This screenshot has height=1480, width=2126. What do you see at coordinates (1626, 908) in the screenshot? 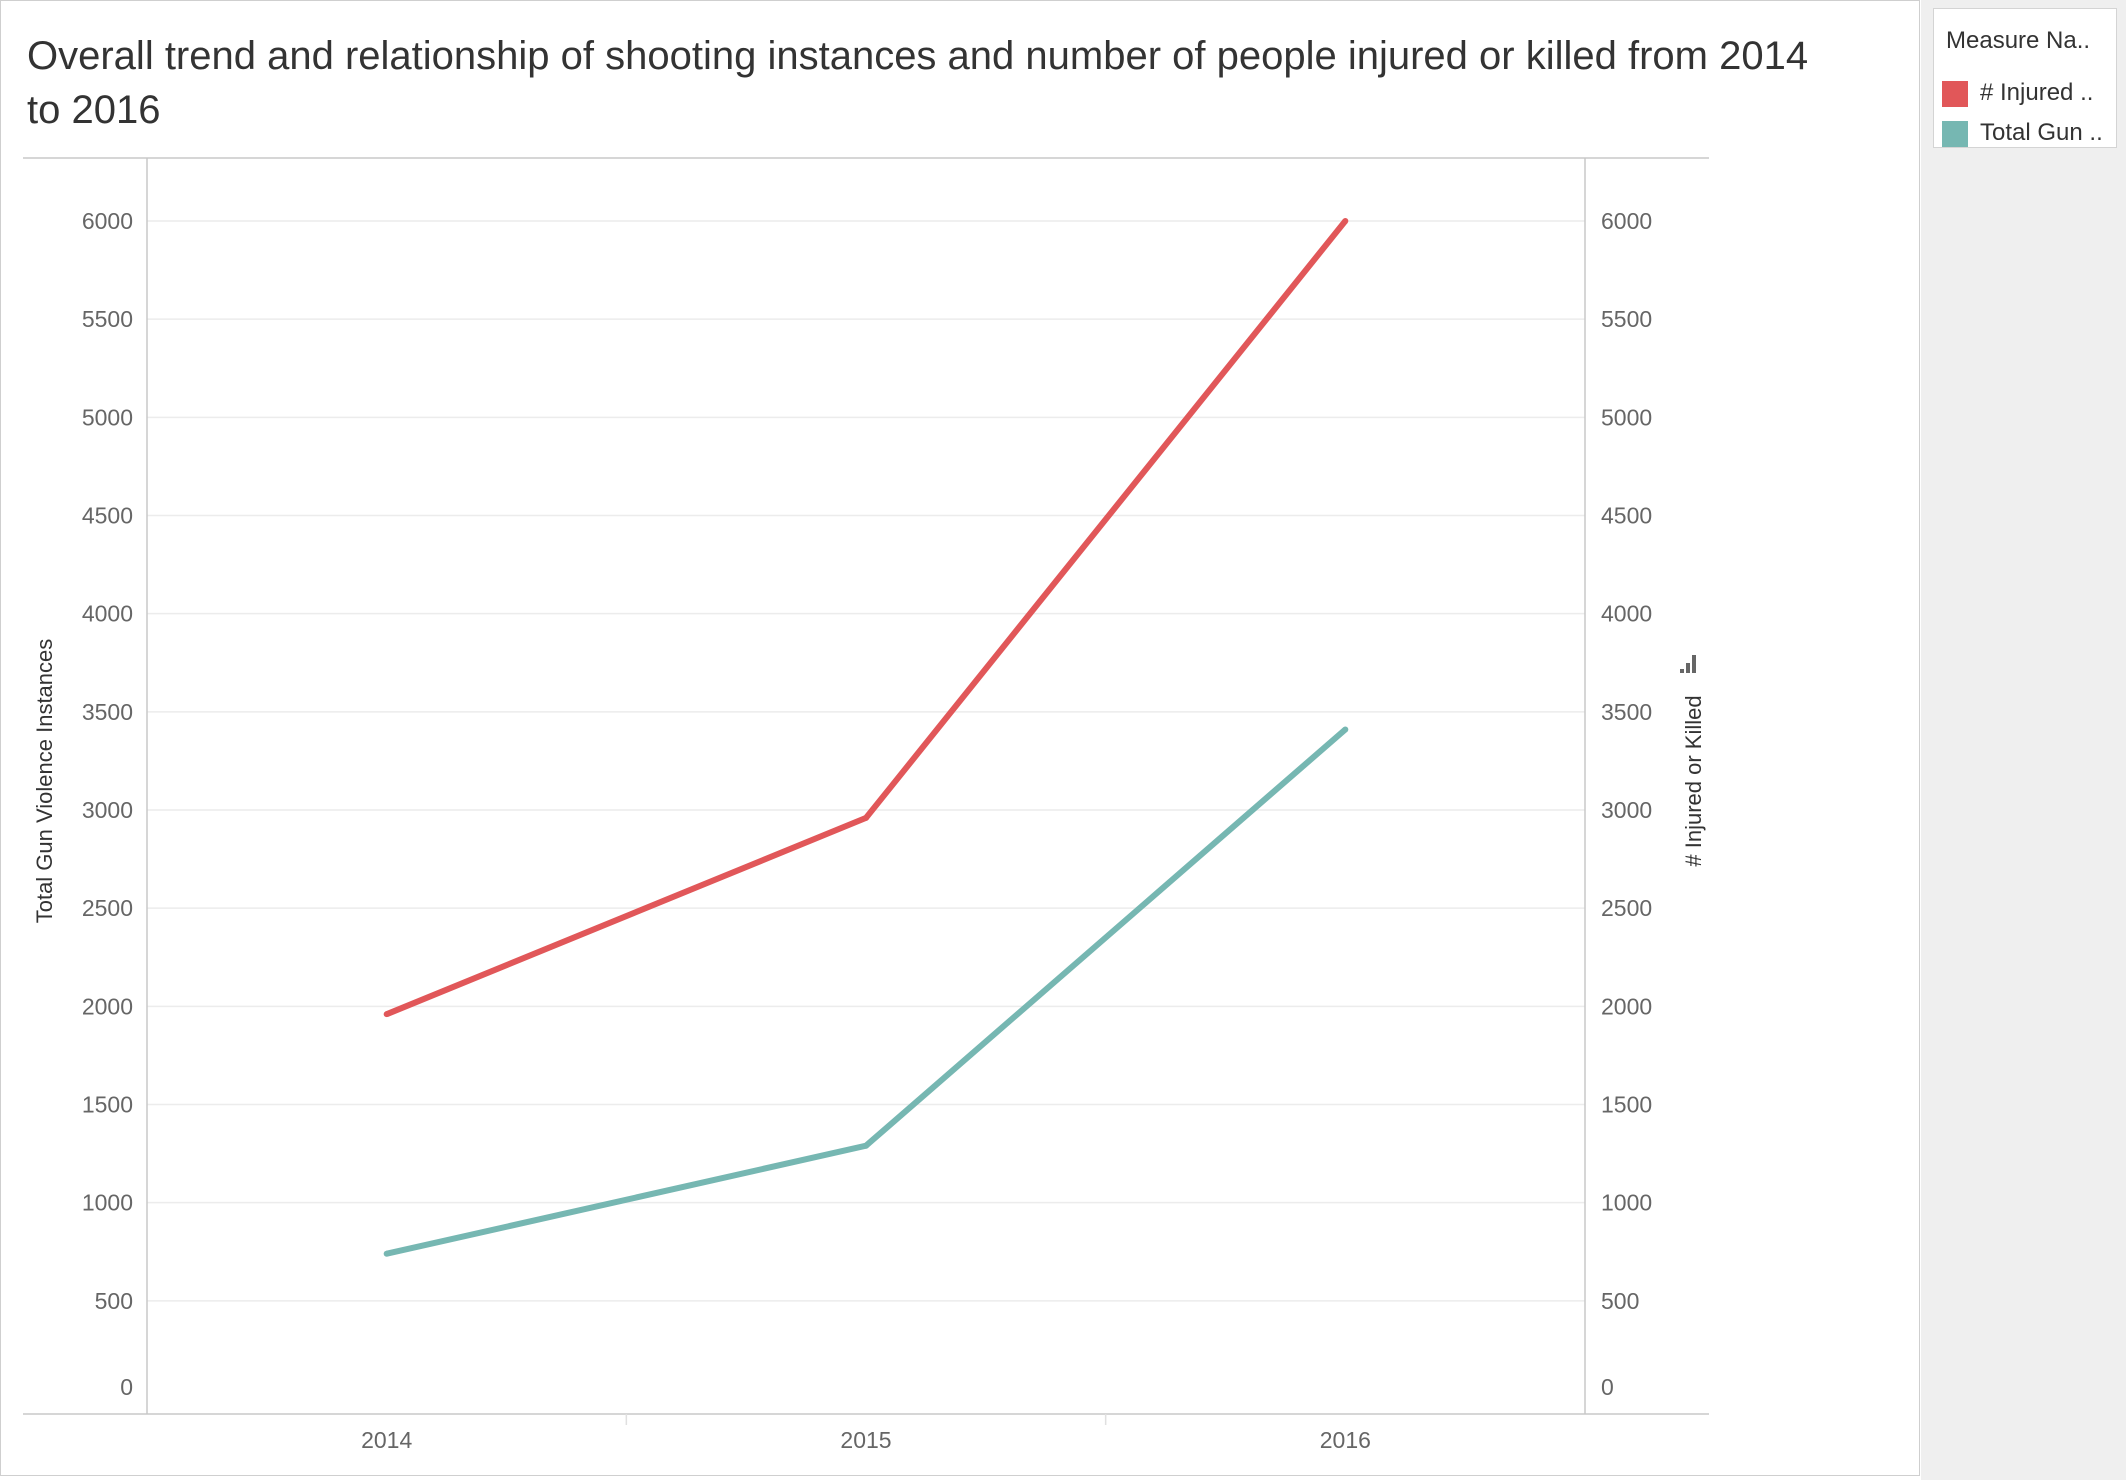
I see `y-tick-label-right: 2500` at bounding box center [1626, 908].